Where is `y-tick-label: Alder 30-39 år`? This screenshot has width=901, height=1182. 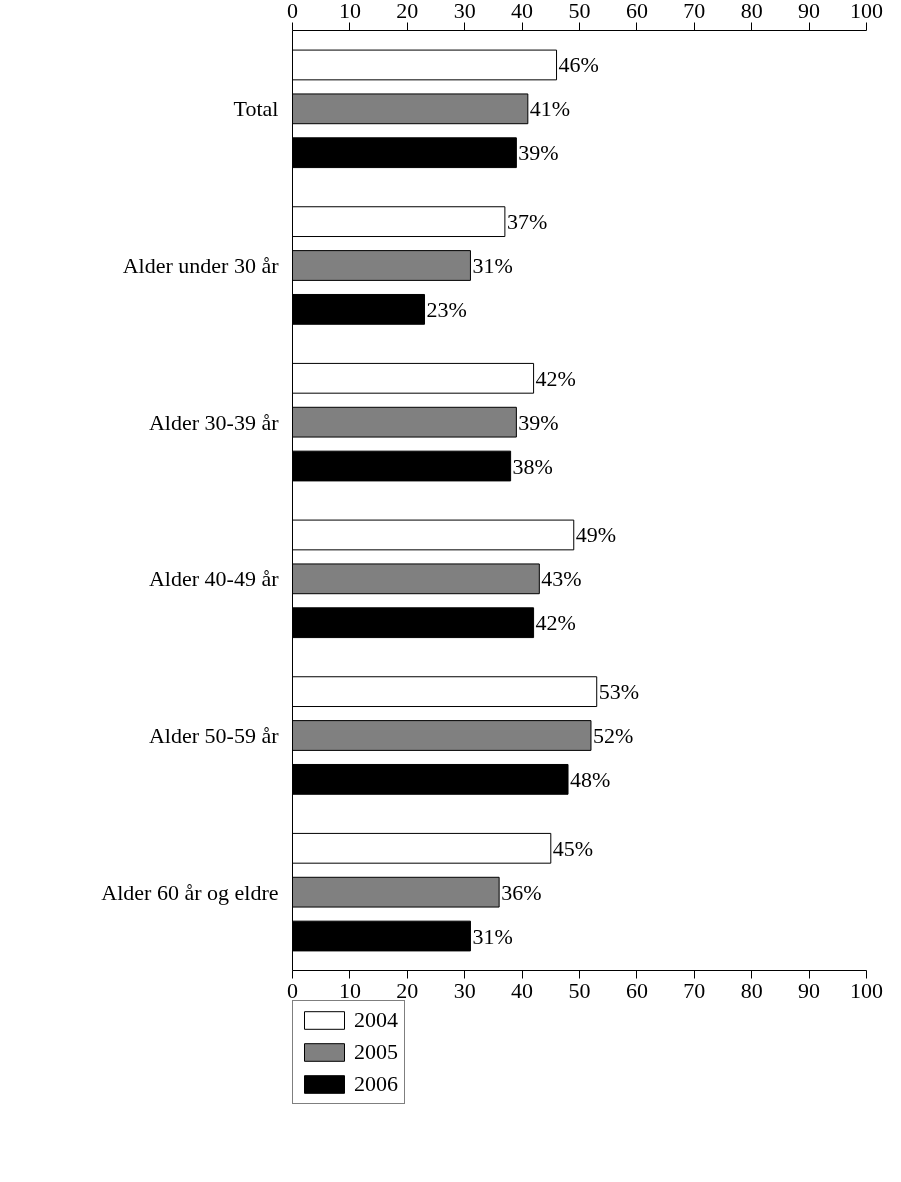
y-tick-label: Alder 30-39 år is located at coordinates (214, 422).